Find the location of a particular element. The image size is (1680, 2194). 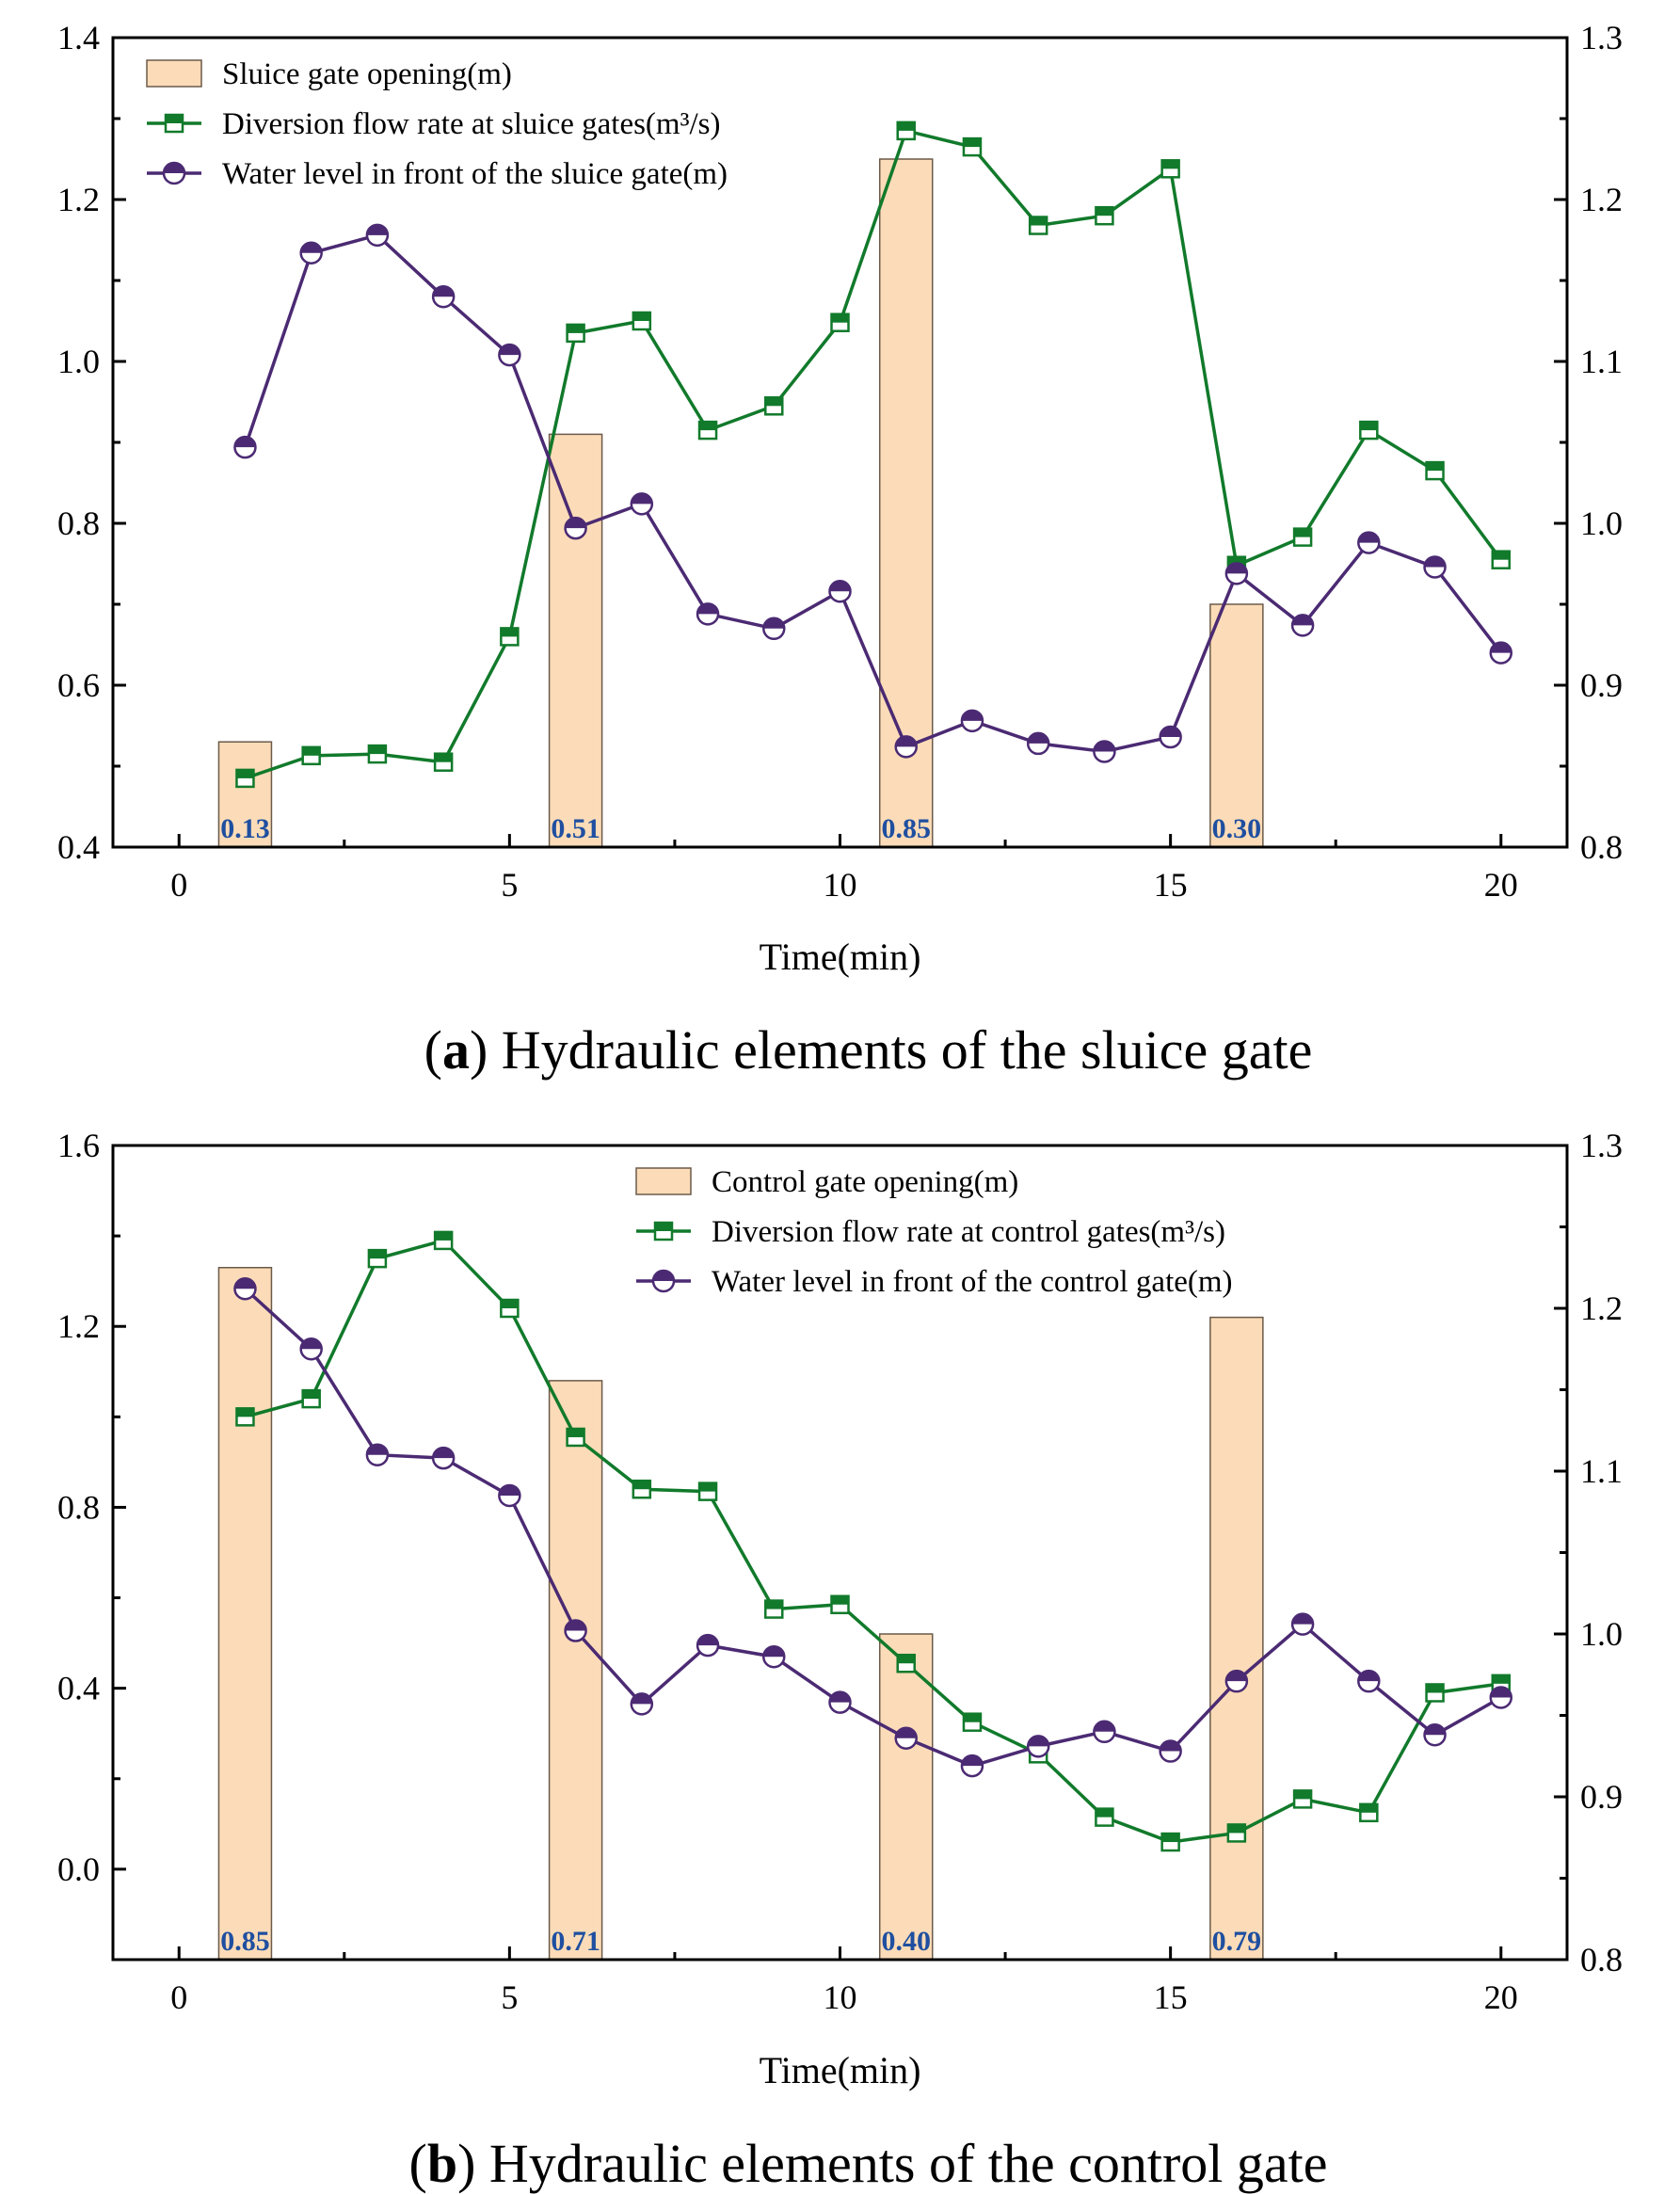

left-tick-label-a-2: 0.8 is located at coordinates (78, 523).